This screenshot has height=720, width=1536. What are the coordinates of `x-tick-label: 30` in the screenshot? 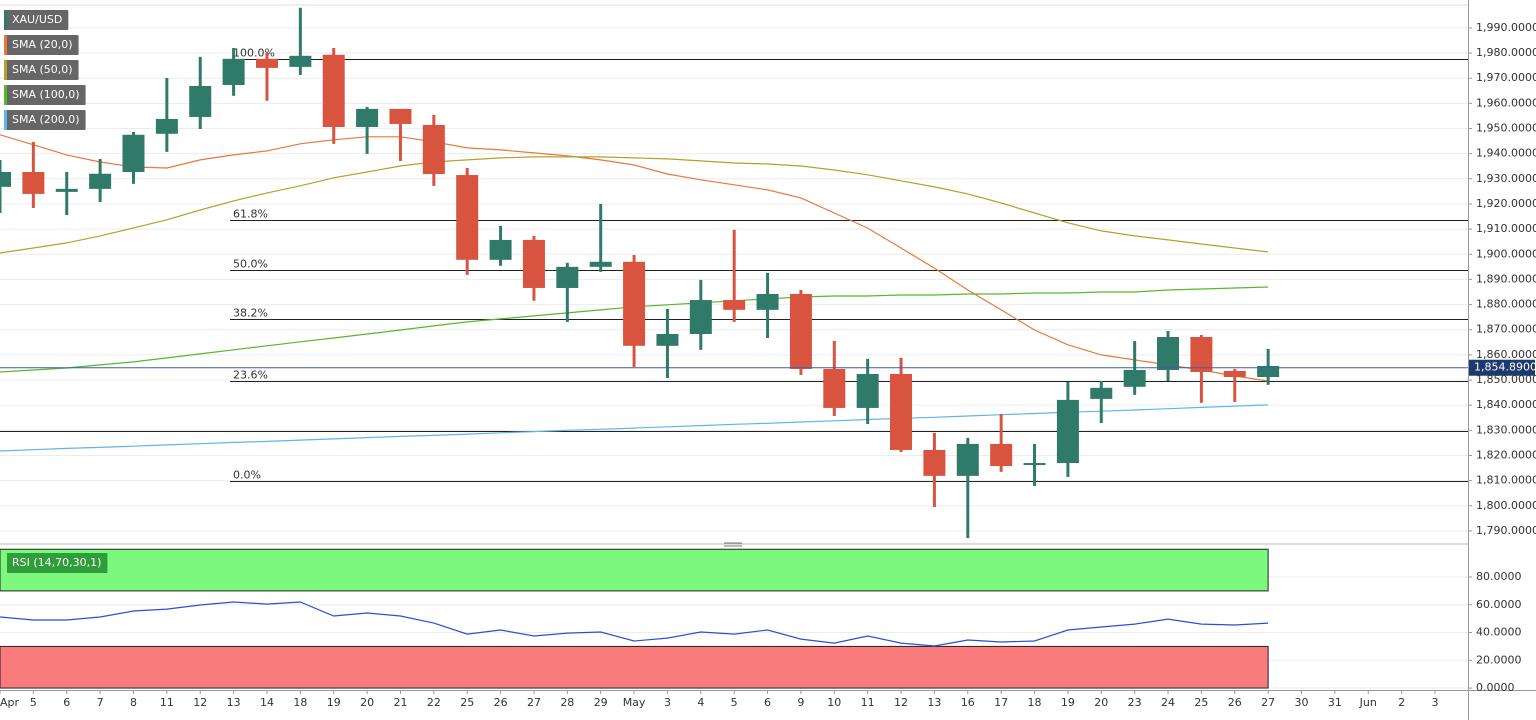 It's located at (1302, 702).